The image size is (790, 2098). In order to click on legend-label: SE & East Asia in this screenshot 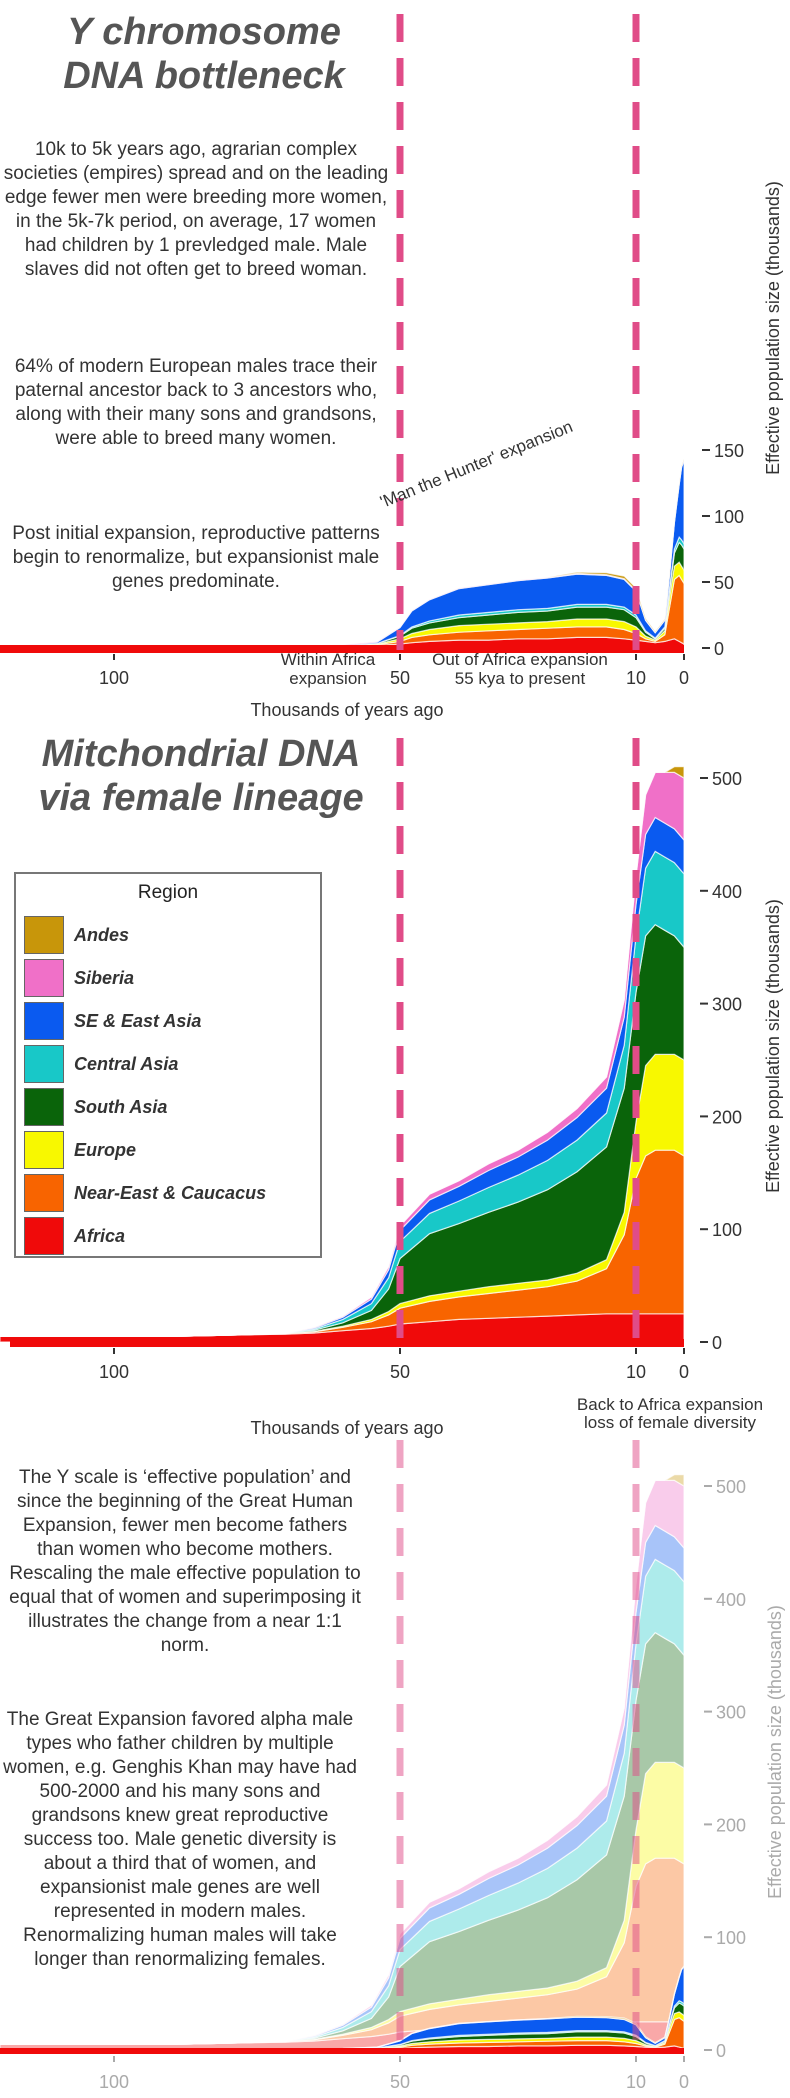, I will do `click(138, 1020)`.